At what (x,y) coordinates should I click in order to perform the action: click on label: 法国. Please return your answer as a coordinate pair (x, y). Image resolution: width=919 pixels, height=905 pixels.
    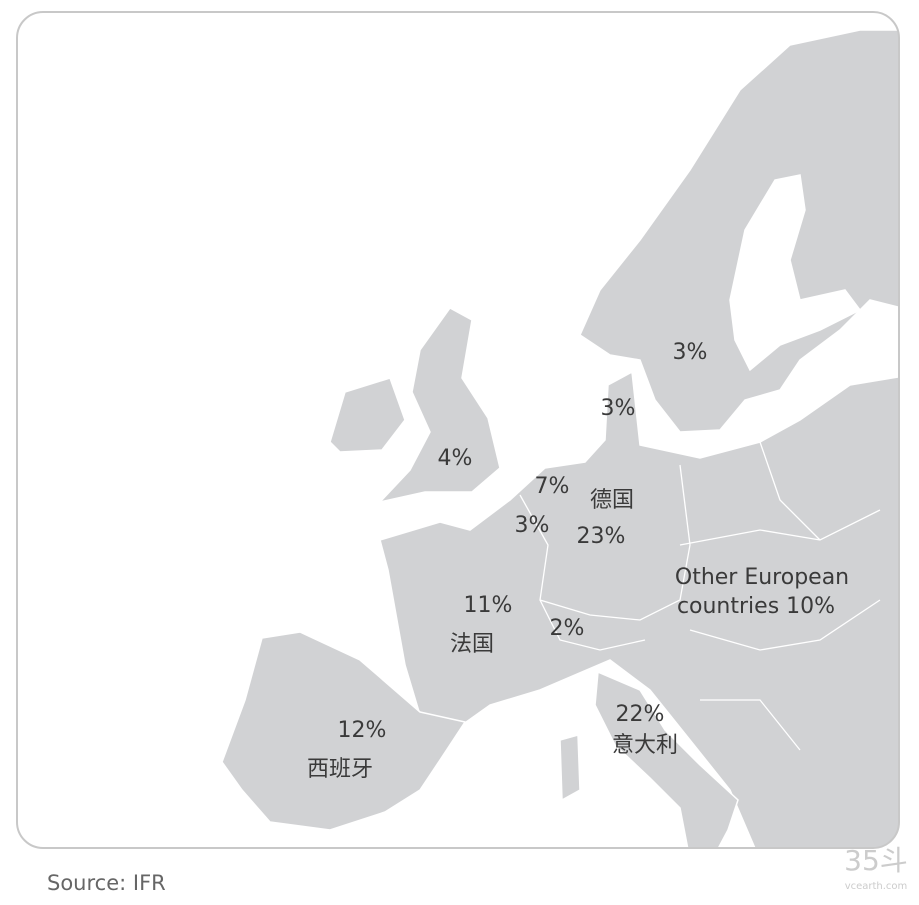
    Looking at the image, I should click on (472, 644).